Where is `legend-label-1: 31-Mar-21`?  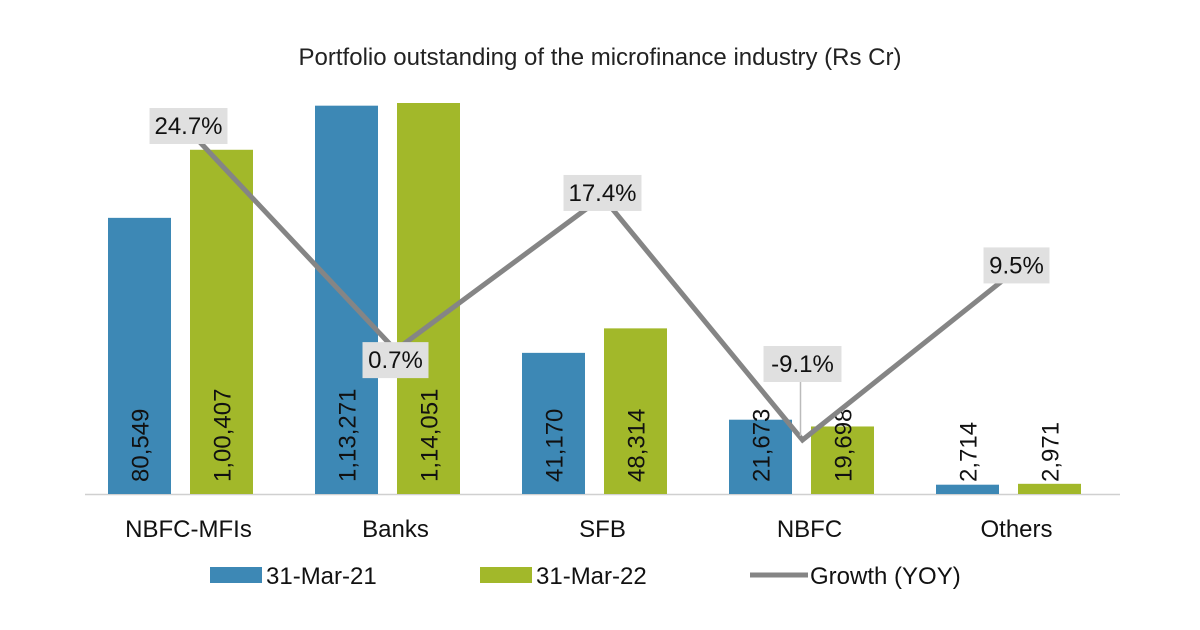
legend-label-1: 31-Mar-21 is located at coordinates (321, 576).